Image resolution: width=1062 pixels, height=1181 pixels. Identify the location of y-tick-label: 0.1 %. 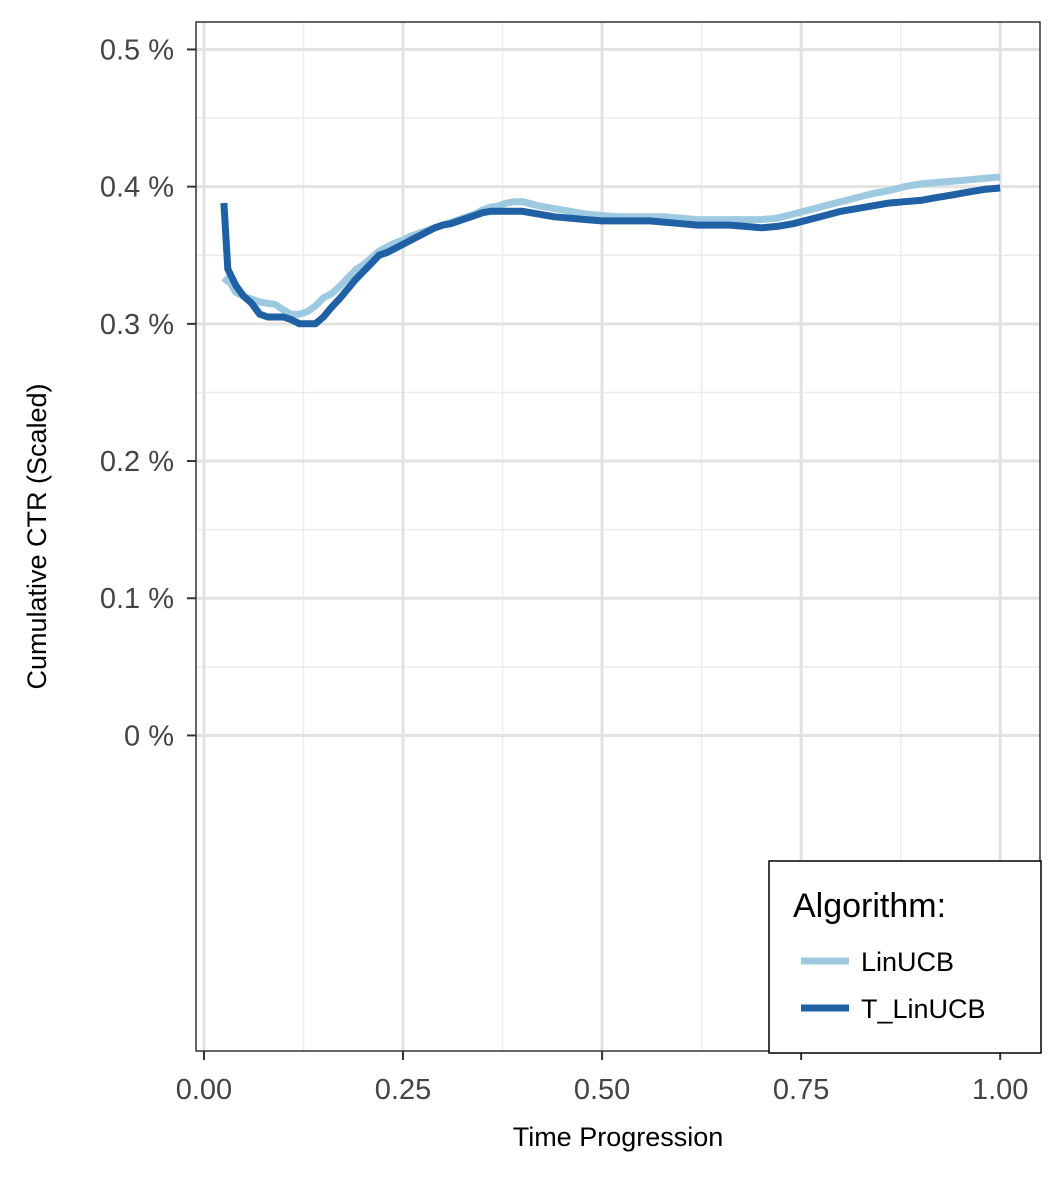
(137, 599).